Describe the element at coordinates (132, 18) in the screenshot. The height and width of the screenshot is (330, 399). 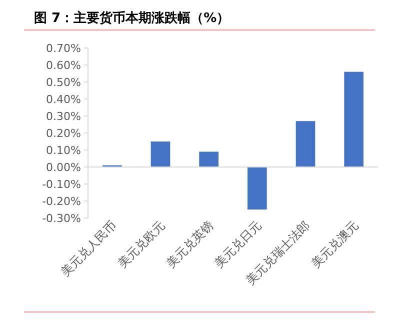
I see `chart-title: 图 7：主要货币本期涨跌幅（%）` at that location.